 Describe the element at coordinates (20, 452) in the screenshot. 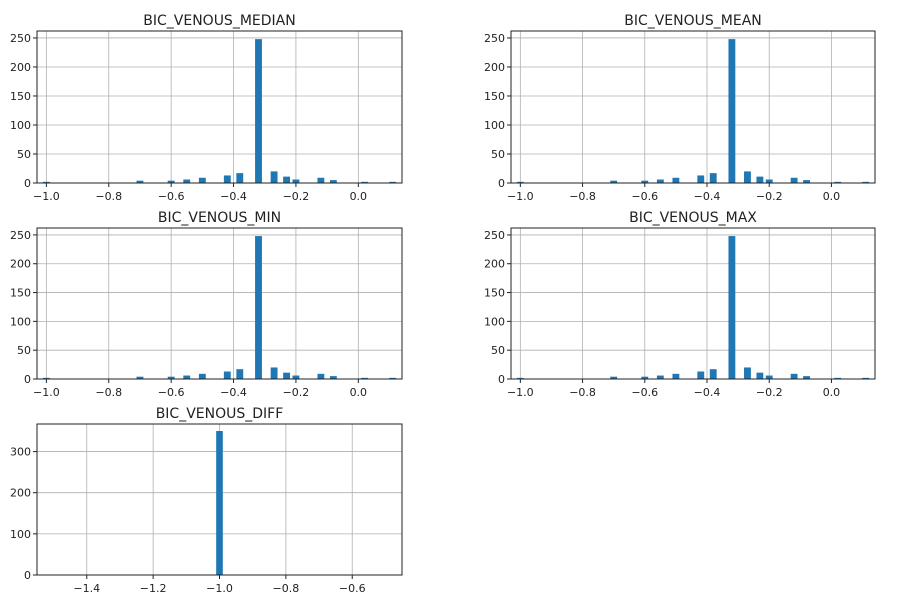

I see `y-tick-label: 300` at that location.